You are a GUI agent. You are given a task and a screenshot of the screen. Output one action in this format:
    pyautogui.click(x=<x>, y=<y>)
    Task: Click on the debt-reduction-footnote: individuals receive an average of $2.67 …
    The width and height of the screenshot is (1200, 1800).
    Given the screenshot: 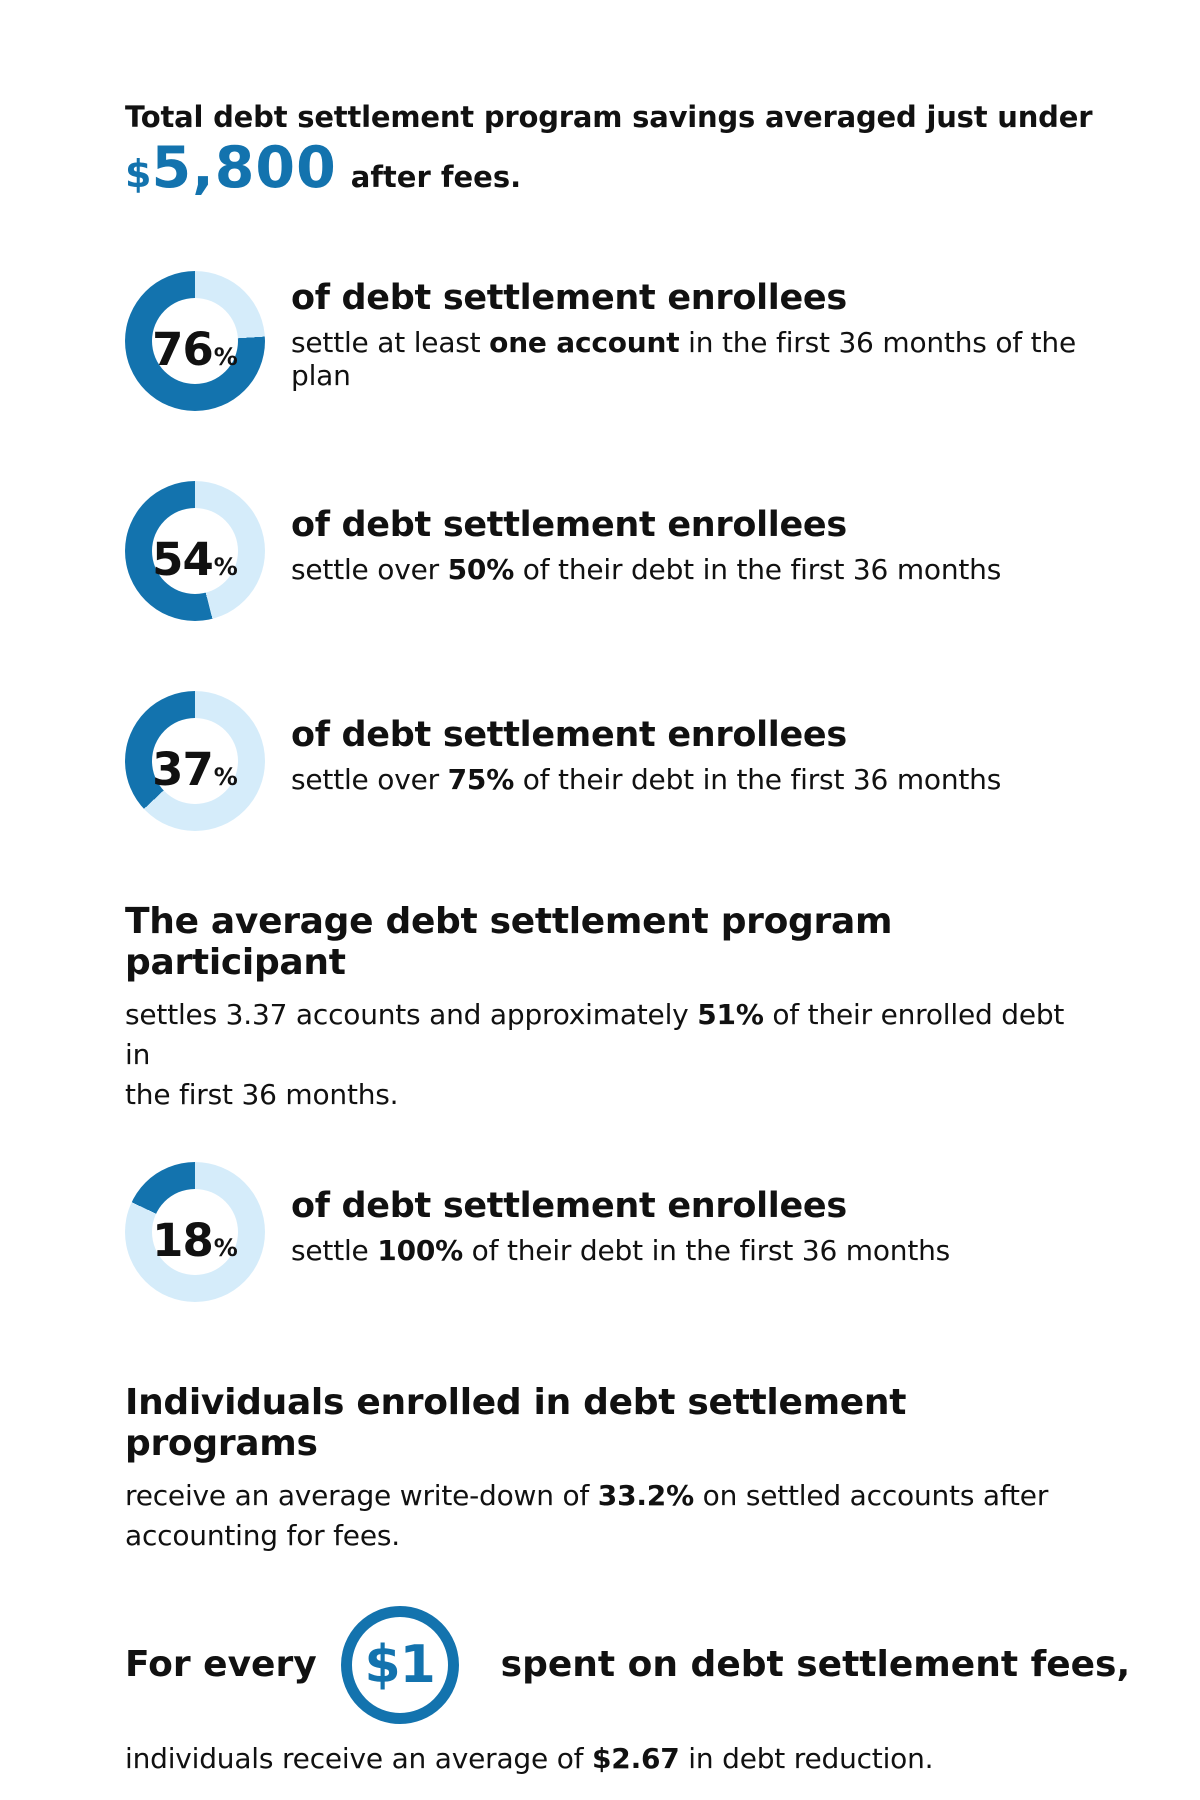 What is the action you would take?
    pyautogui.click(x=529, y=1758)
    